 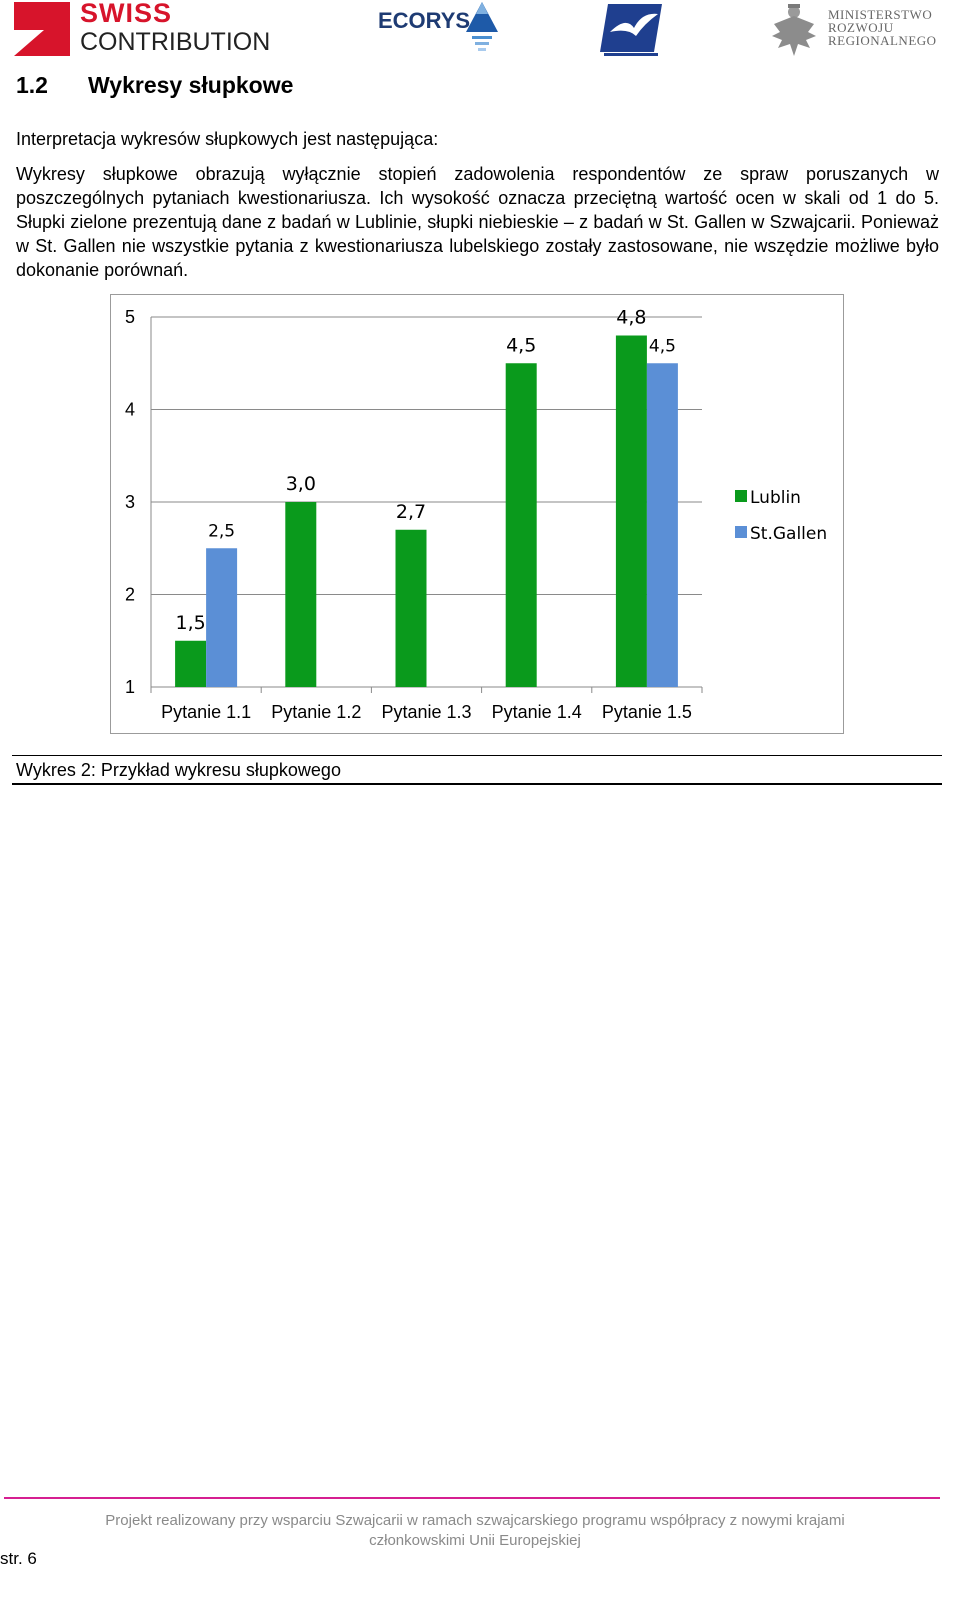 I want to click on x-category-label: Pytanie 1.5, so click(x=647, y=712).